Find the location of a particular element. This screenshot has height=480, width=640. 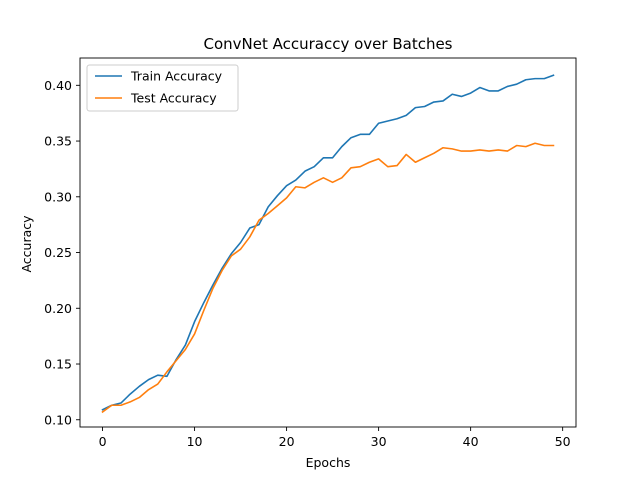

x-tick-label-5: 50 is located at coordinates (563, 441).